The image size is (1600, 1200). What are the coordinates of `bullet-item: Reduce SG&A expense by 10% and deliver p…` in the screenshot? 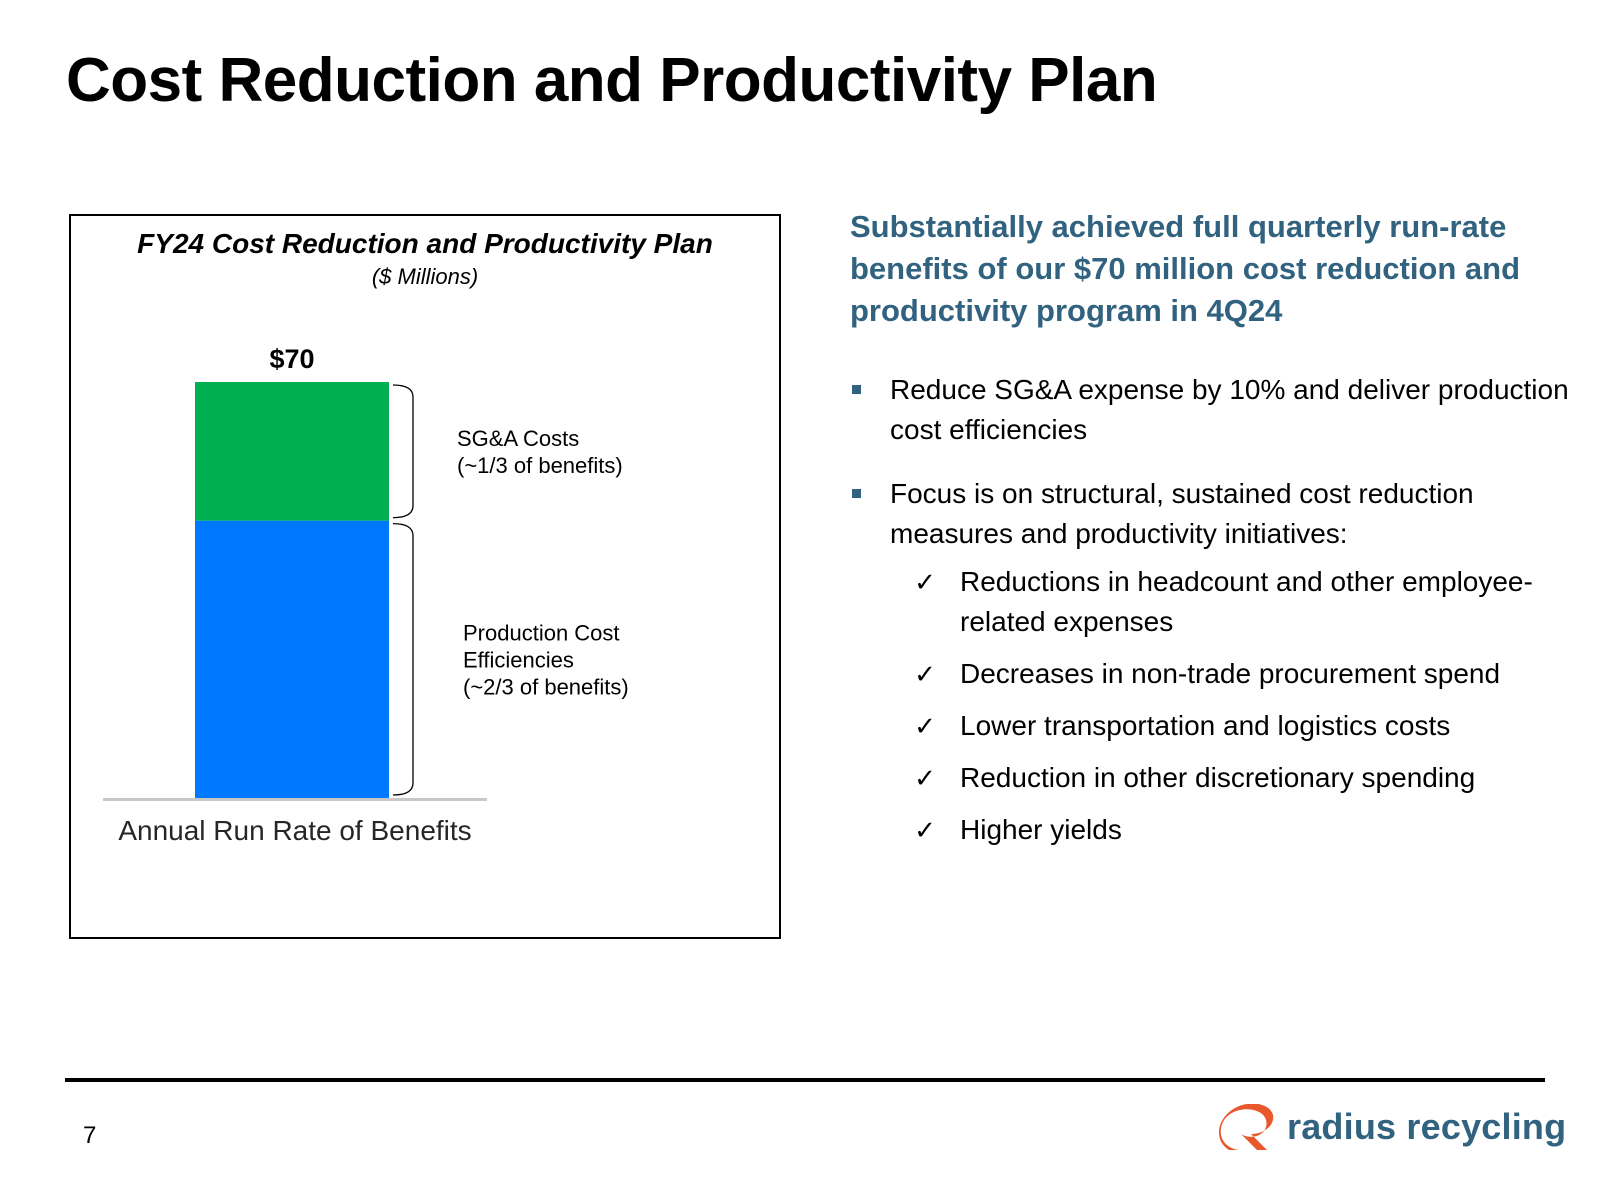 It's located at (1210, 410).